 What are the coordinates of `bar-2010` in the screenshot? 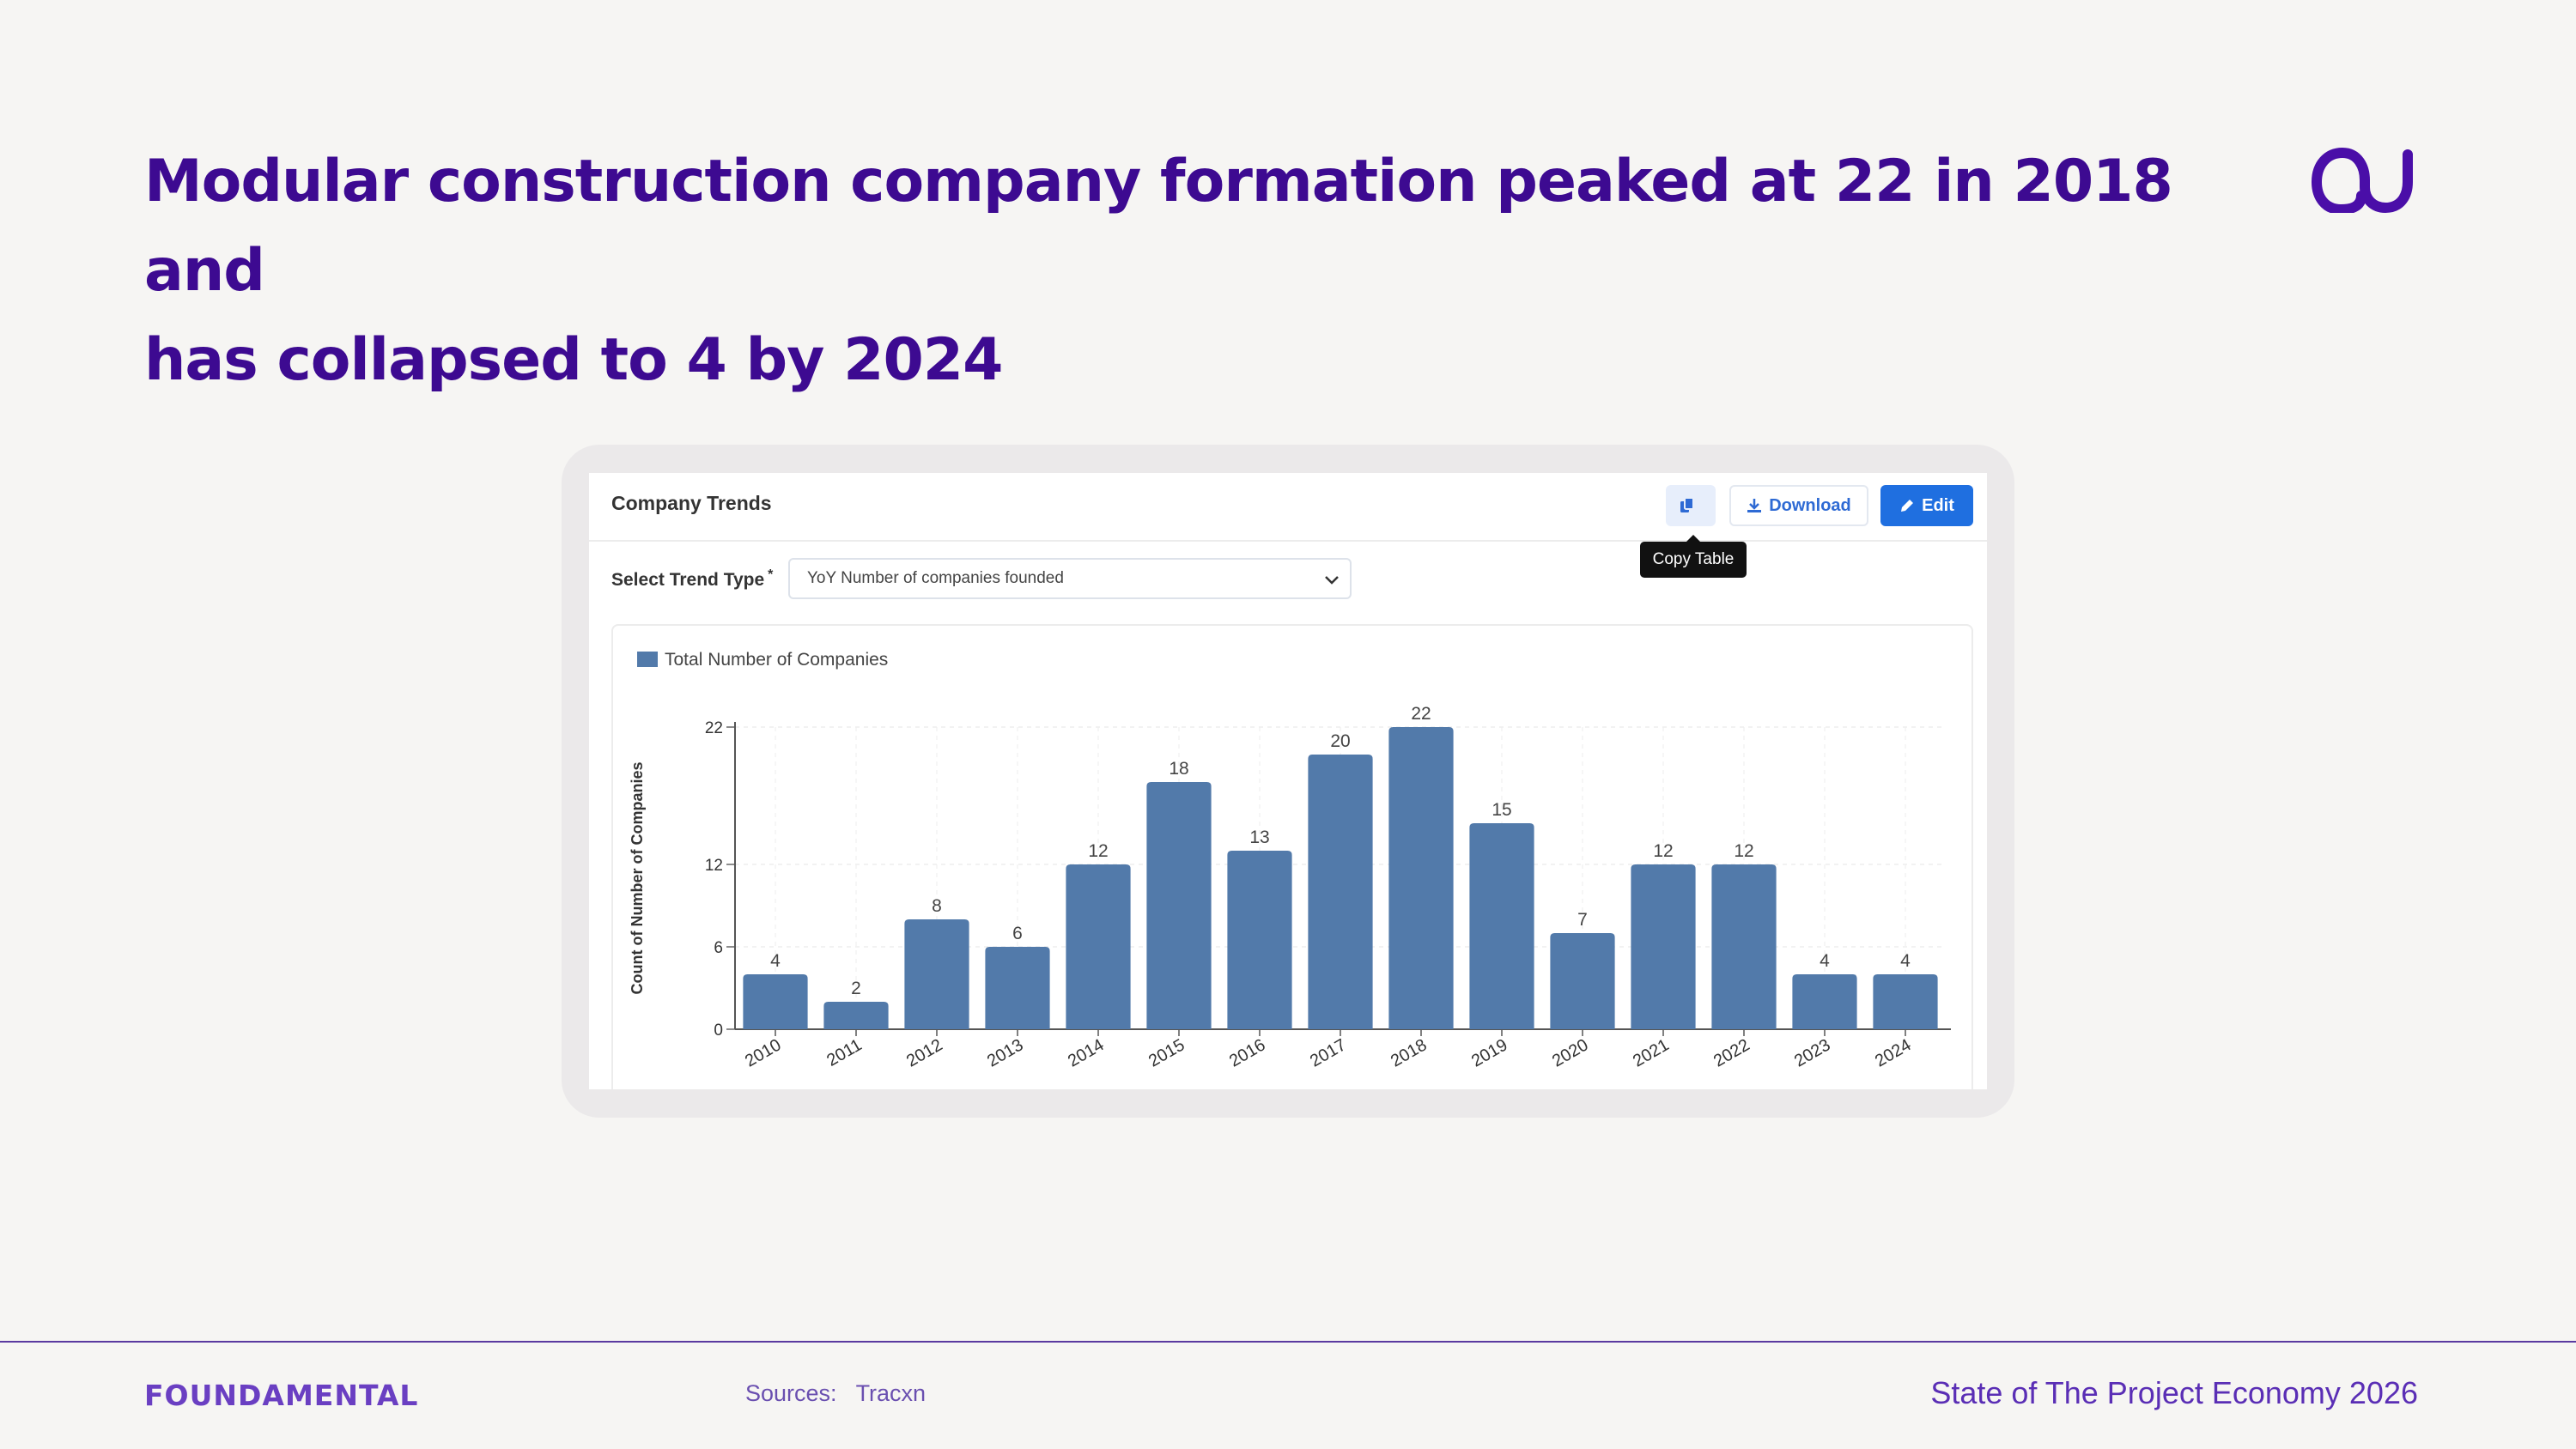 It's located at (775, 1001).